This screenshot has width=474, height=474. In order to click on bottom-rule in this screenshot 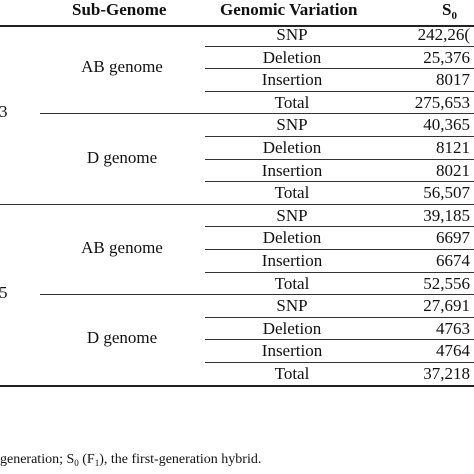, I will do `click(237, 385)`.